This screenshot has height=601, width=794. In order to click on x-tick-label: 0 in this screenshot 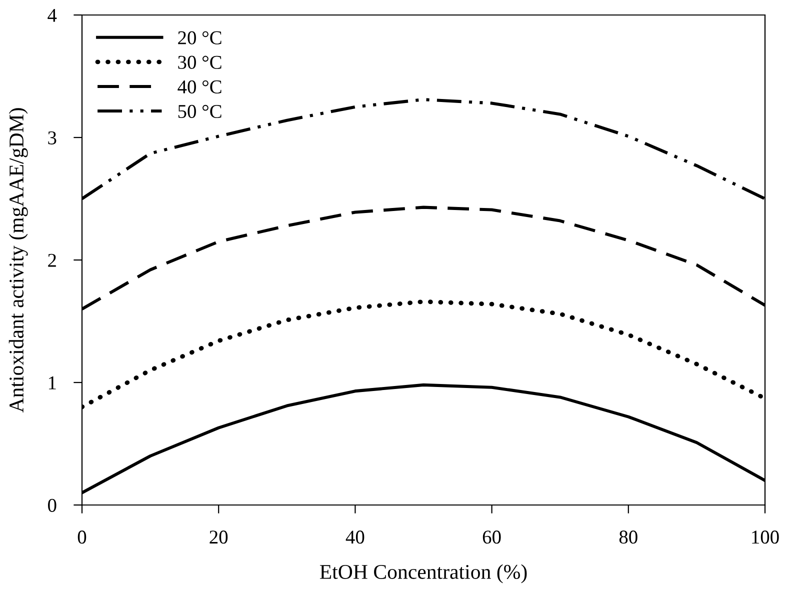, I will do `click(82, 537)`.